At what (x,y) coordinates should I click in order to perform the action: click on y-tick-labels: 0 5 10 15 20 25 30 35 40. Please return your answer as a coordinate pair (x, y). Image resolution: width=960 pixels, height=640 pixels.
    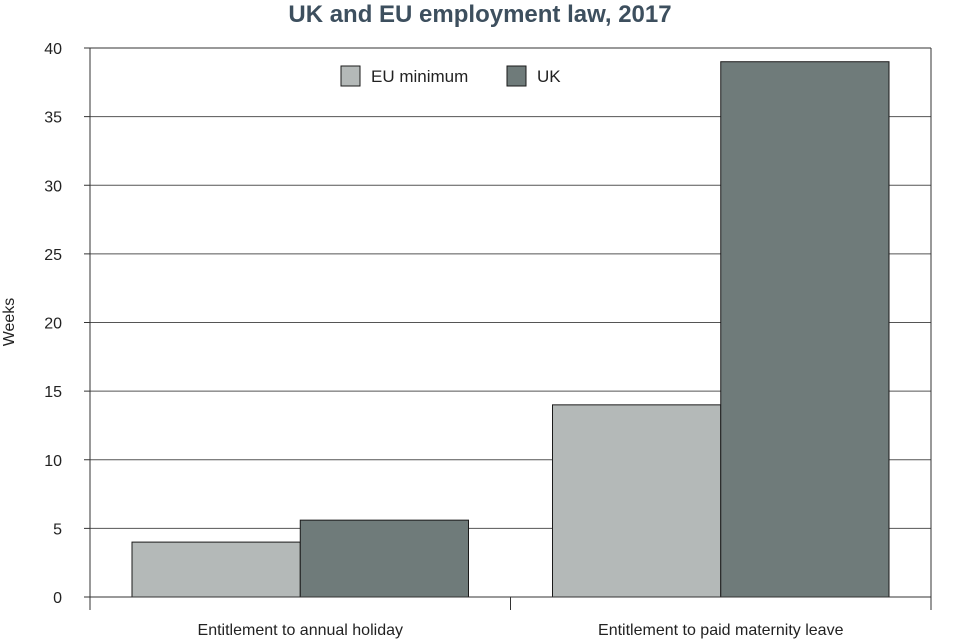
    Looking at the image, I should click on (53, 324).